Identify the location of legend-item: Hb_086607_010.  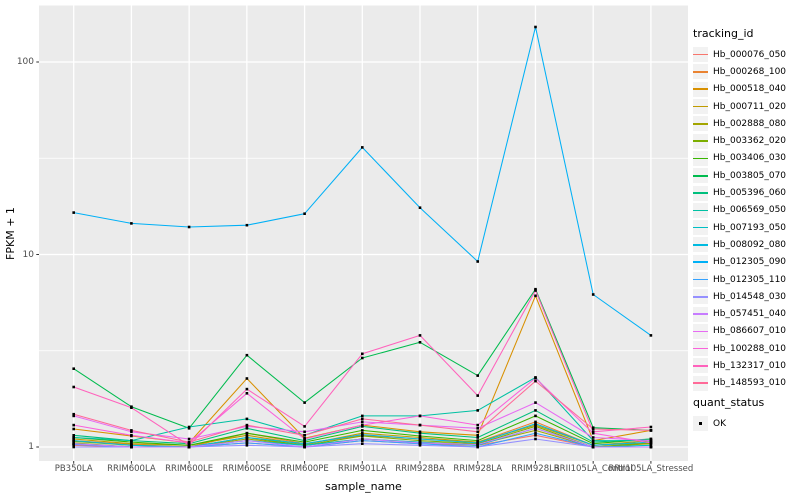
(739, 331).